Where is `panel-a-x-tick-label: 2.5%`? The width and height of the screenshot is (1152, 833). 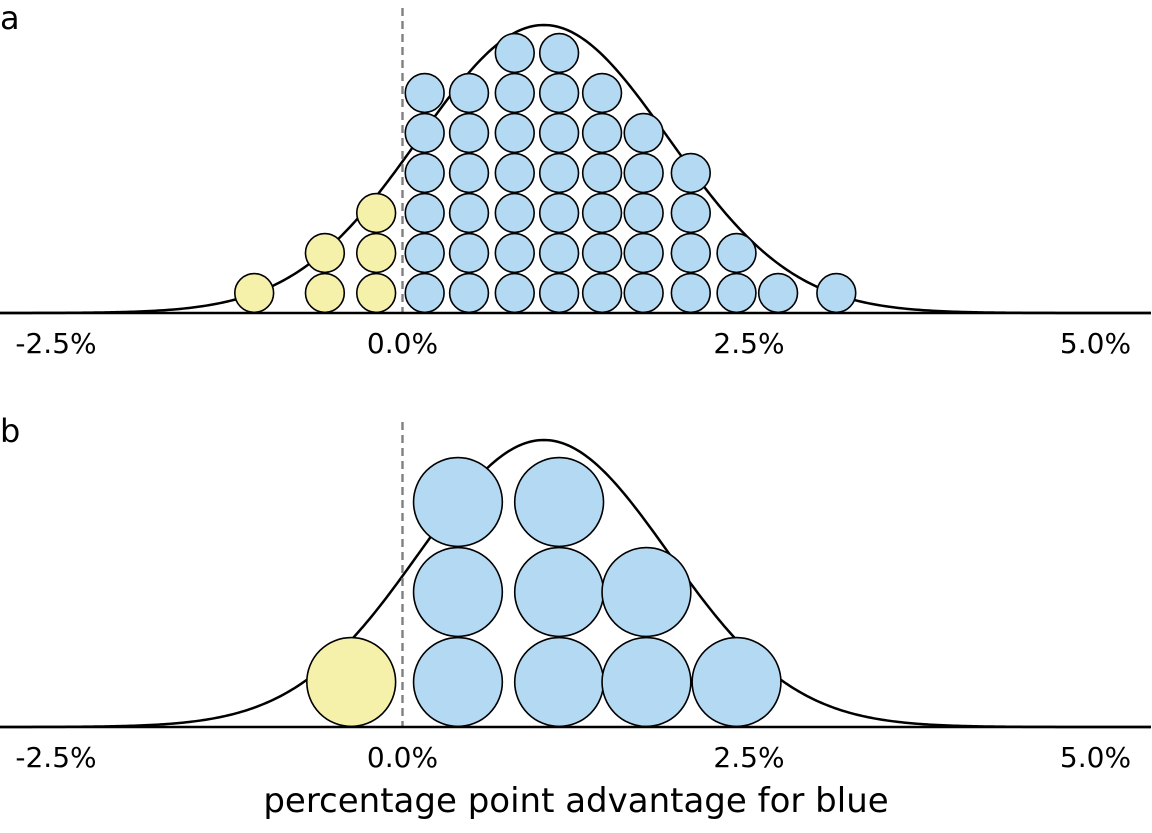 panel-a-x-tick-label: 2.5% is located at coordinates (748, 343).